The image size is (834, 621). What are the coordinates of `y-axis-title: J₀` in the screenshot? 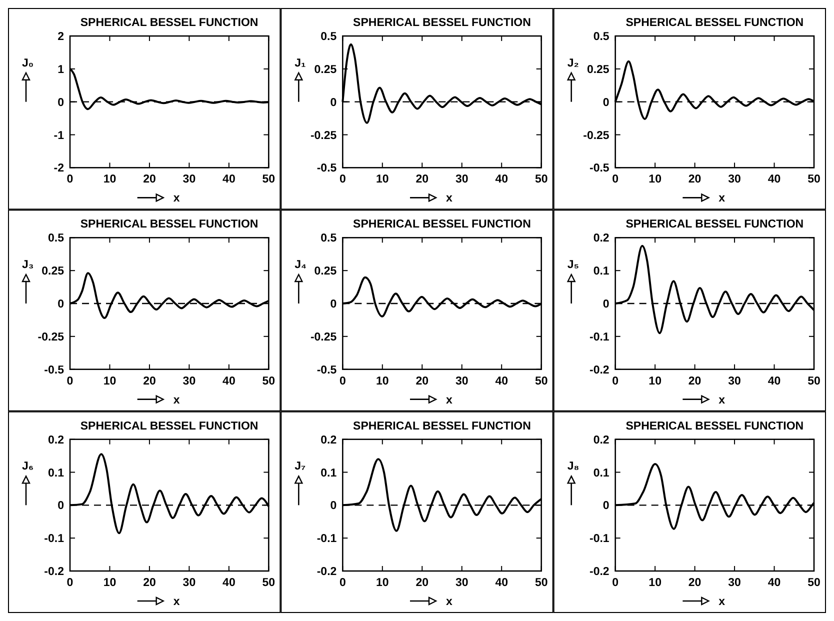 It's located at (28, 63).